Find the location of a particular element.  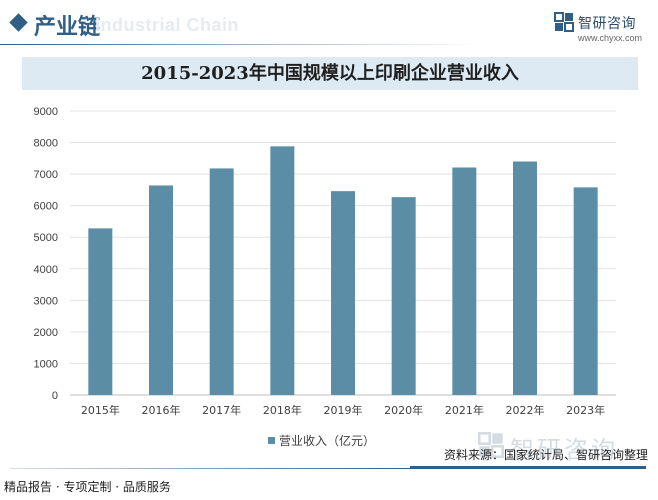

x-tick-label: 2021年 is located at coordinates (464, 410).